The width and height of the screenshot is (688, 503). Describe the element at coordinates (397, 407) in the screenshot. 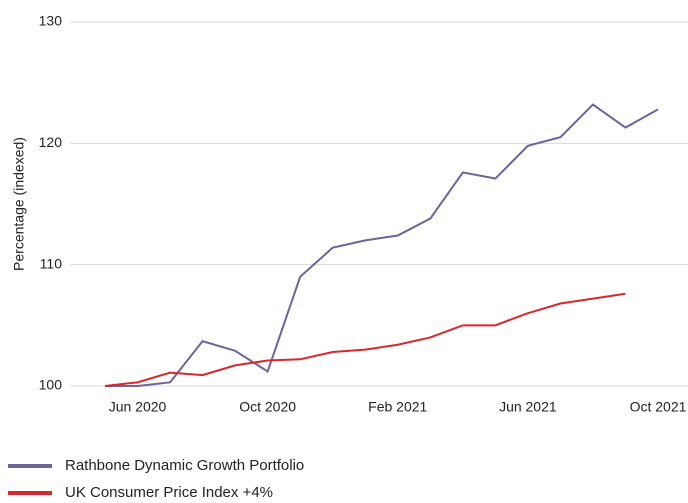

I see `x-tick-label: Feb 2021` at that location.